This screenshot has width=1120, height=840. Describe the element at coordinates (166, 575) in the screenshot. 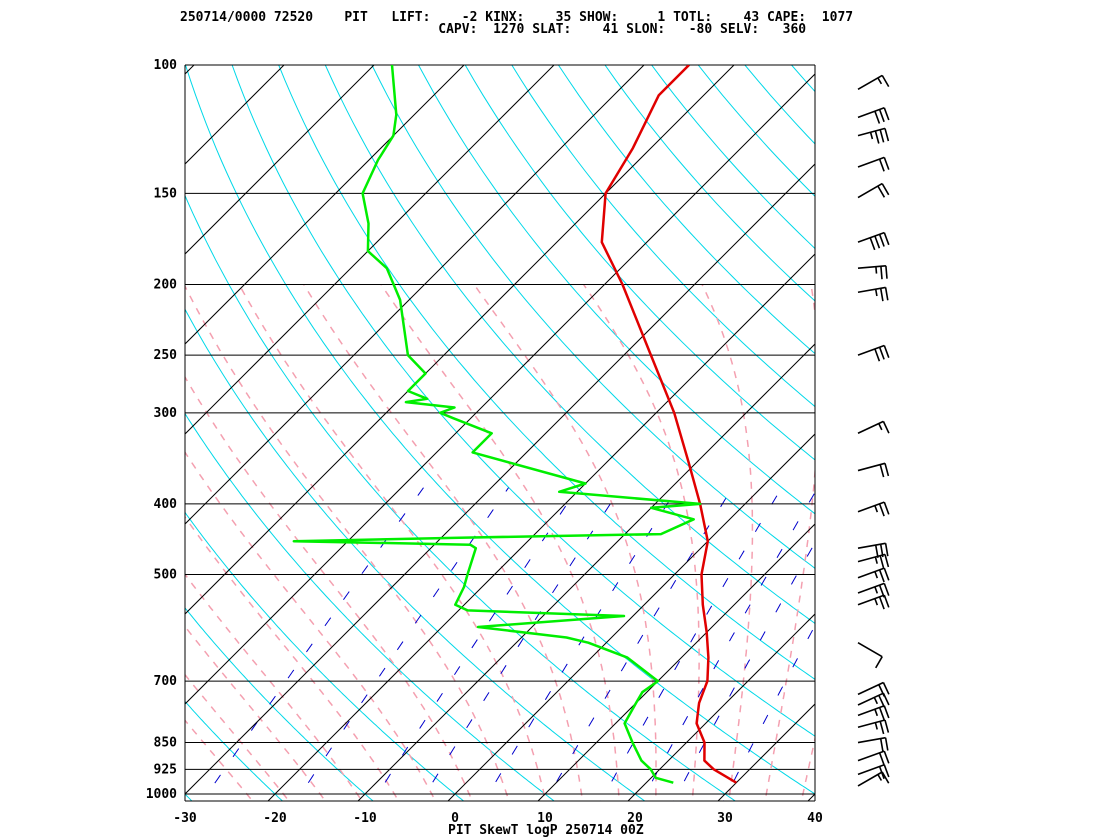

I see `pressure-tick-label: 500` at that location.